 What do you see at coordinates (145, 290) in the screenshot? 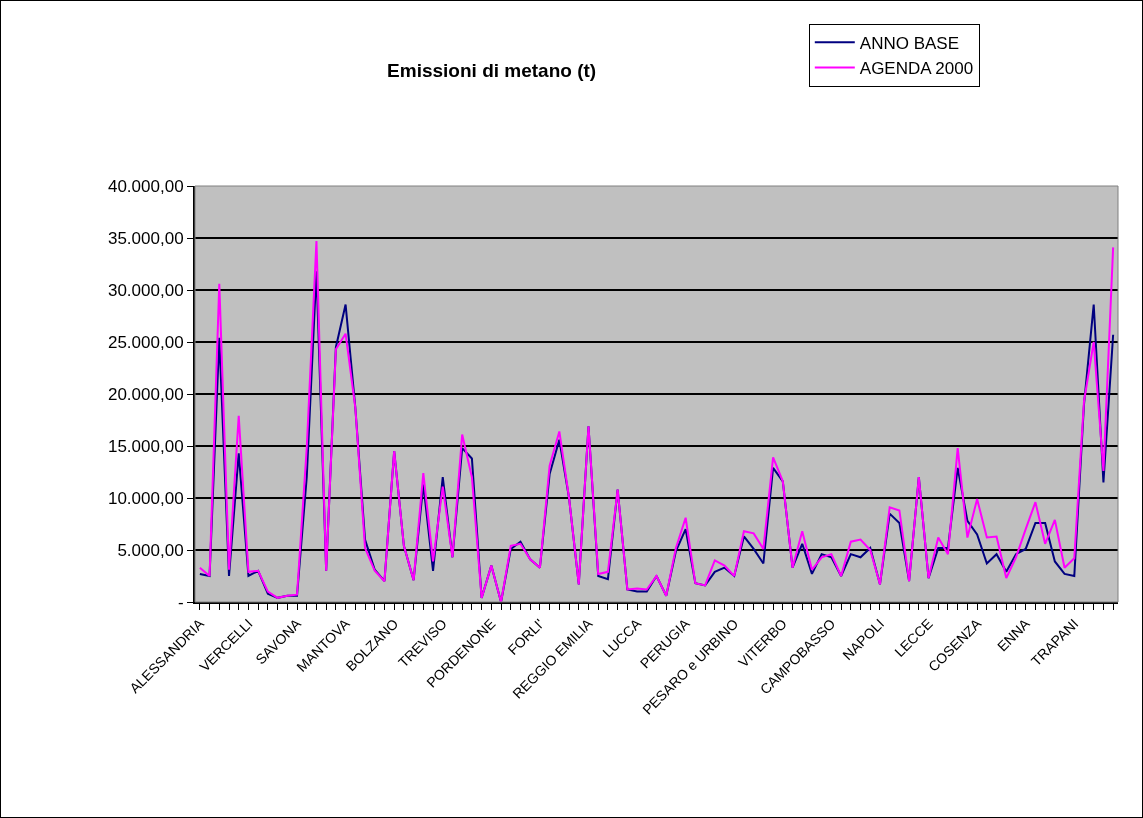
I see `y-tick-label: 30.000,00` at bounding box center [145, 290].